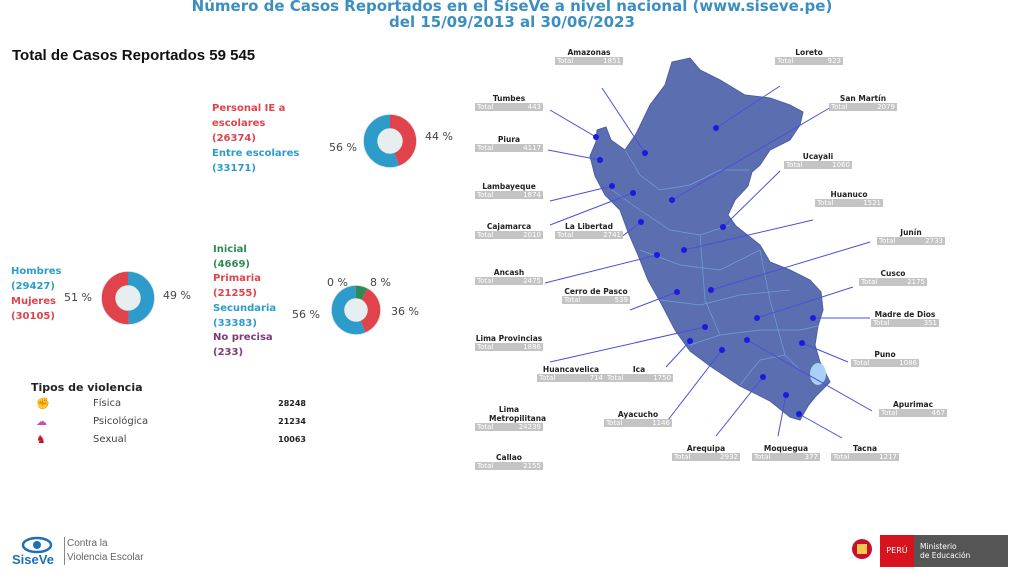 This screenshot has height=573, width=1024. What do you see at coordinates (684, 250) in the screenshot?
I see `region-dot-huanuco` at bounding box center [684, 250].